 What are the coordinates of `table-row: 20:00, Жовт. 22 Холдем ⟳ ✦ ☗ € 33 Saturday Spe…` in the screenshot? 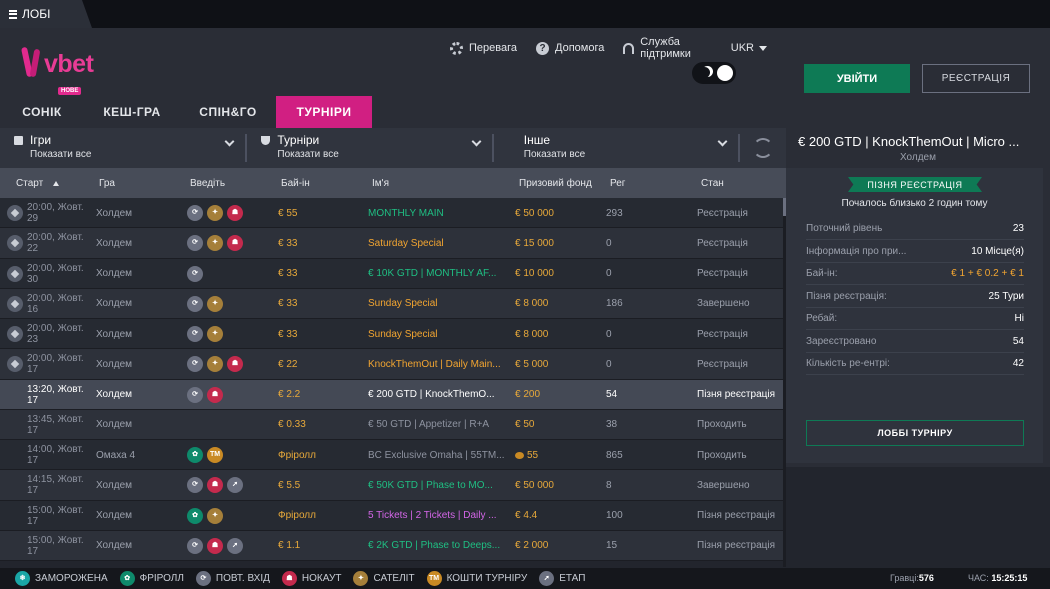 It's located at (392, 243).